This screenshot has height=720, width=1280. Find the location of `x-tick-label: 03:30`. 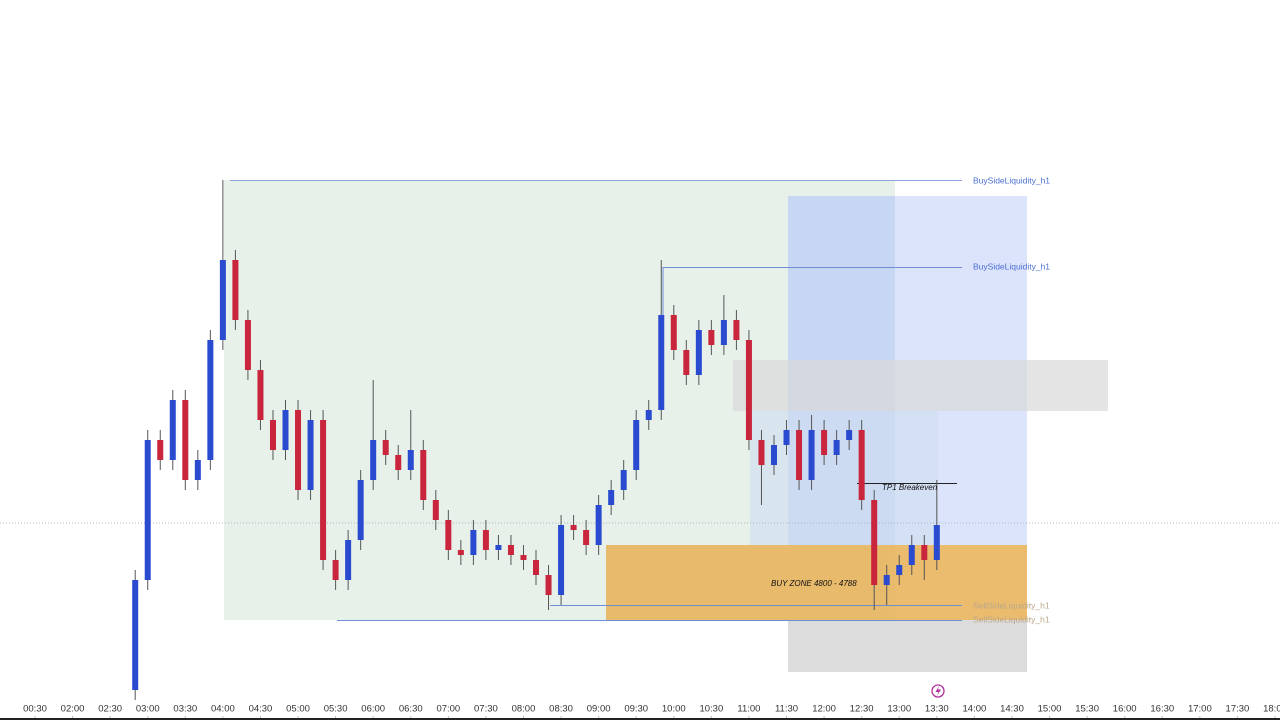

x-tick-label: 03:30 is located at coordinates (185, 709).